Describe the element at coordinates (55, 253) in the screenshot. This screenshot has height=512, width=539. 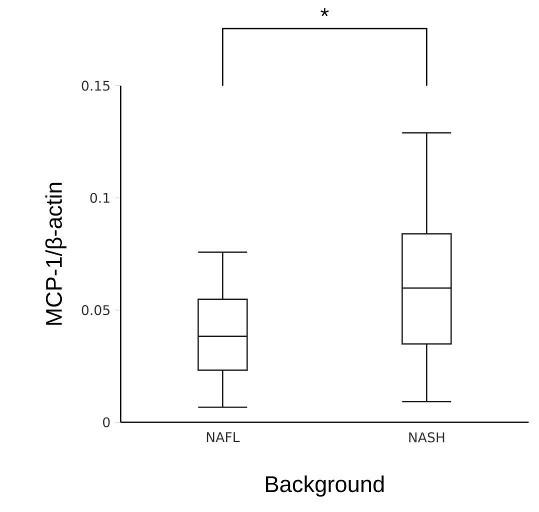
I see `y-axis-title: MCP-1/β-actin` at that location.